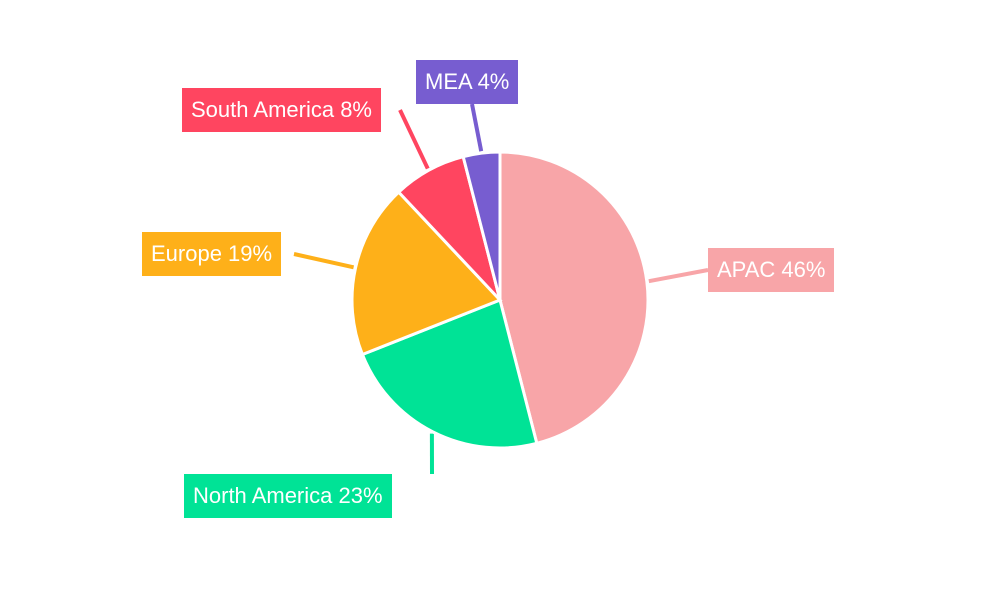  I want to click on slice-north-america, so click(449, 373).